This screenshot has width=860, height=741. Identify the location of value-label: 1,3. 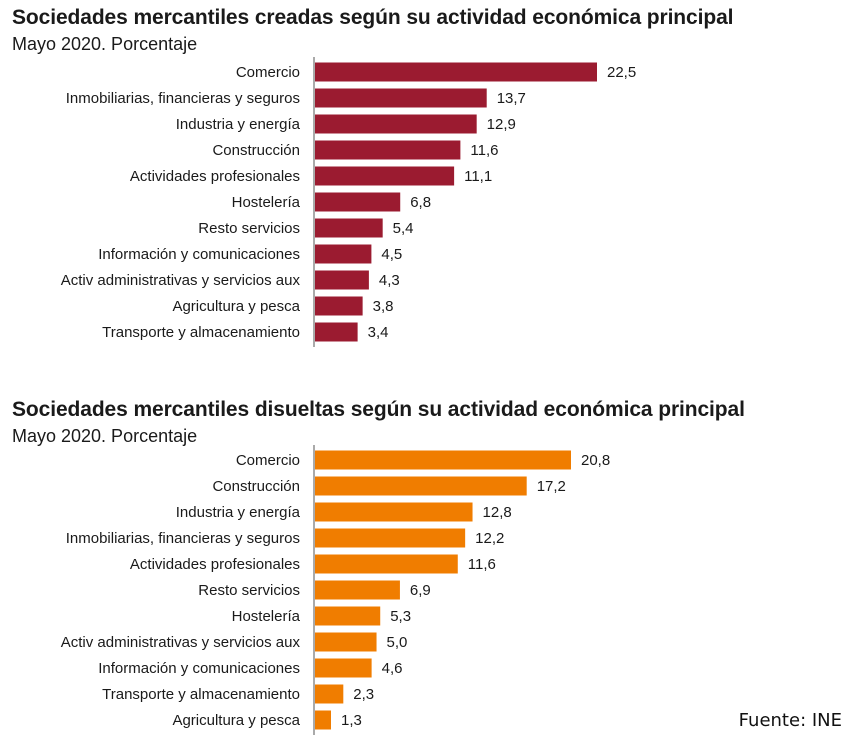
(351, 720).